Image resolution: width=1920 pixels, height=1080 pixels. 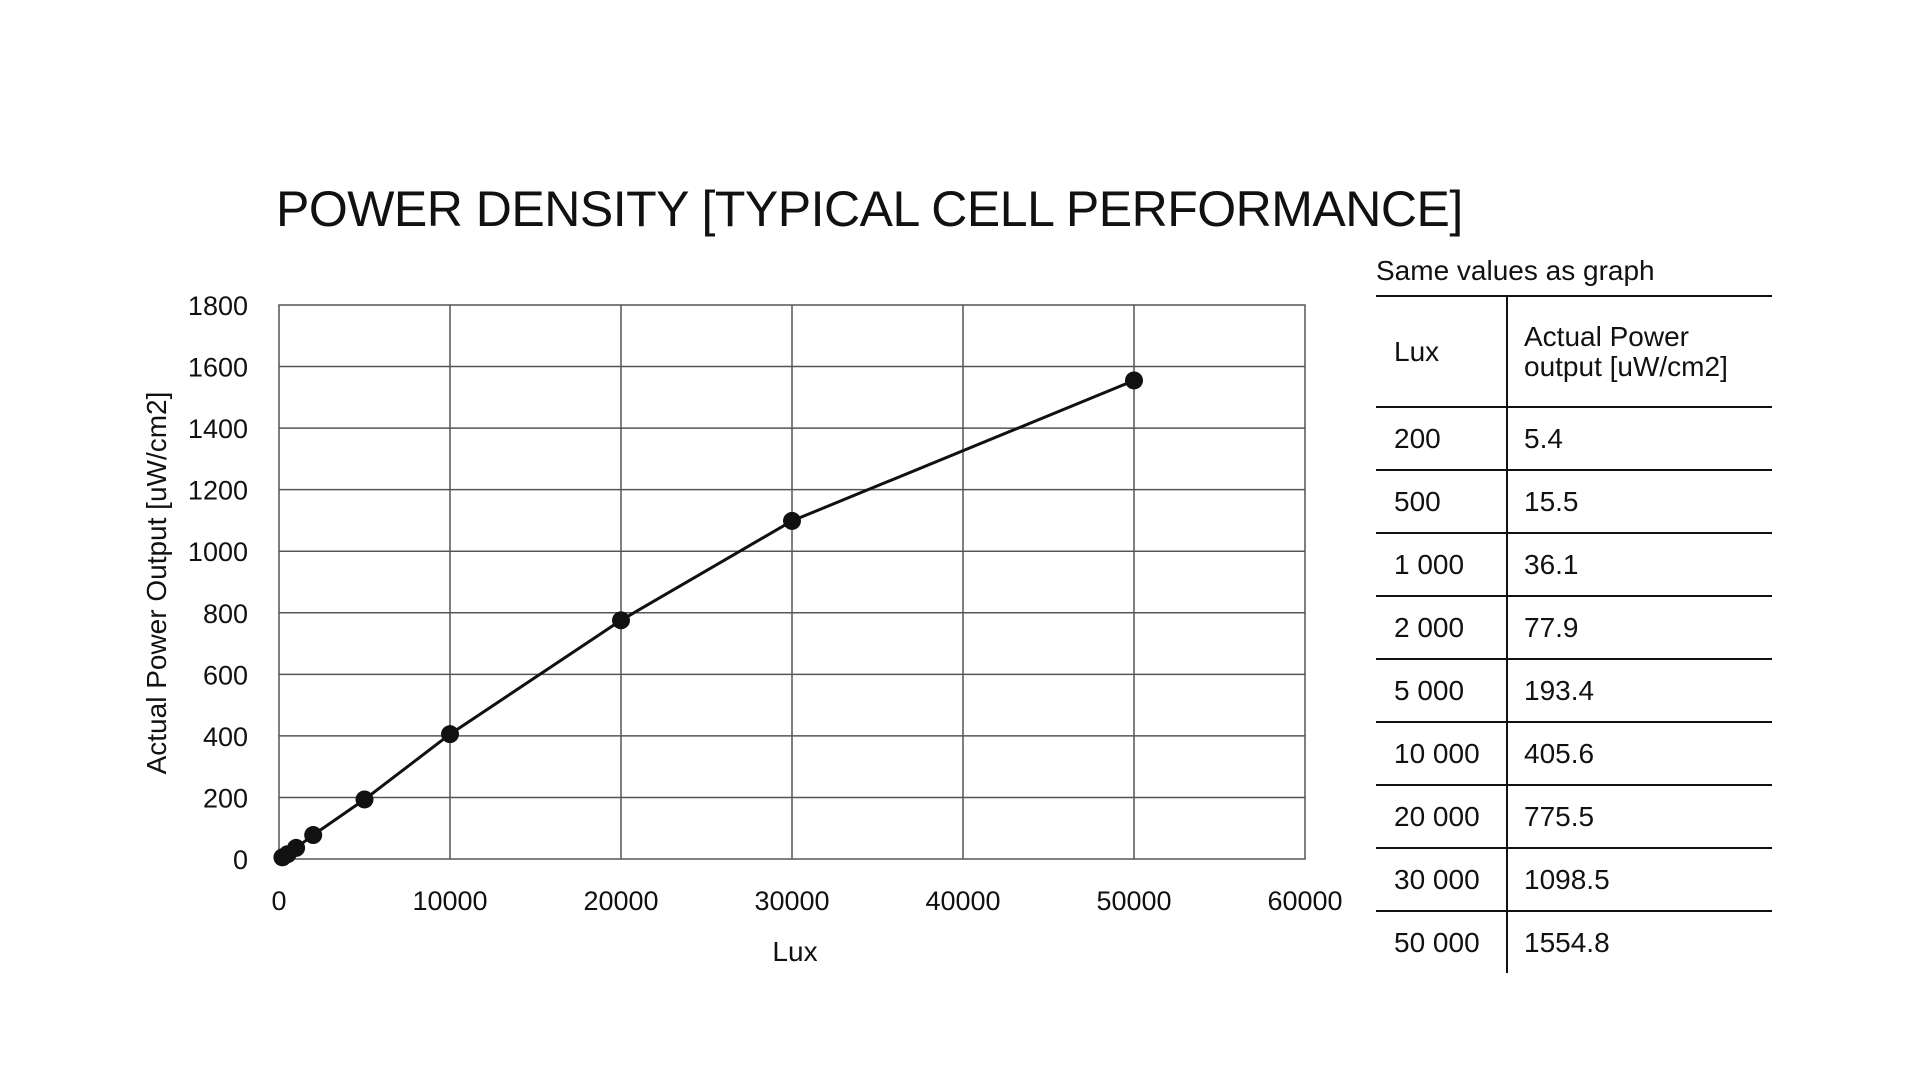 I want to click on header-power: Actual Power output [uW/cm2], so click(x=1639, y=351).